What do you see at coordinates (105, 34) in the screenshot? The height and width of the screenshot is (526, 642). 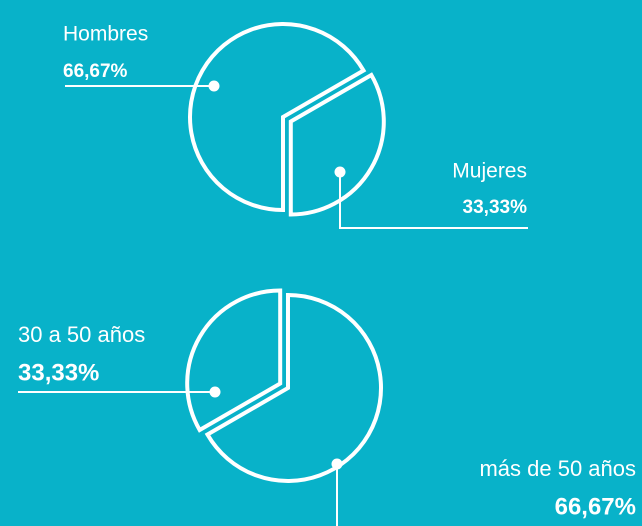 I see `category-label: Hombres` at bounding box center [105, 34].